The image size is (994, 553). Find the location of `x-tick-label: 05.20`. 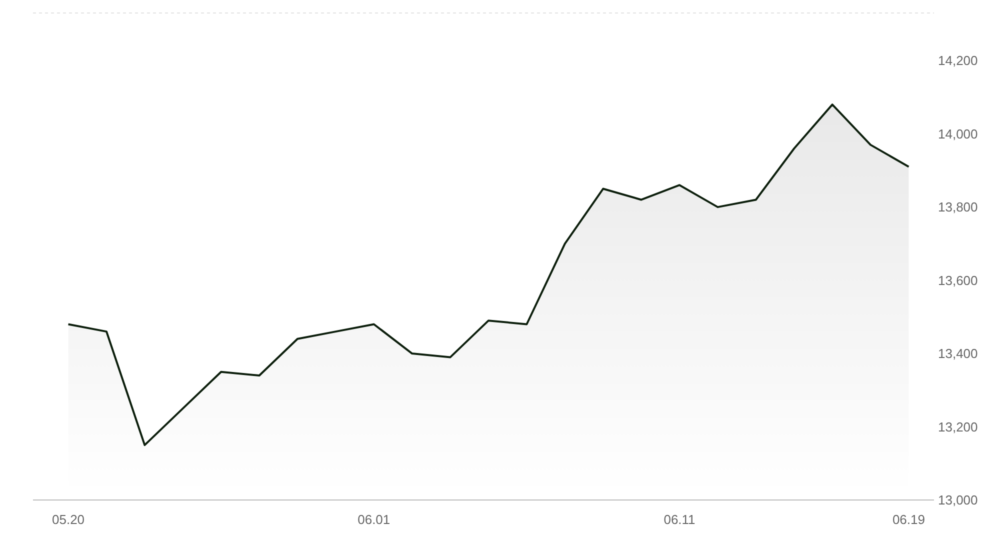

x-tick-label: 05.20 is located at coordinates (68, 519).